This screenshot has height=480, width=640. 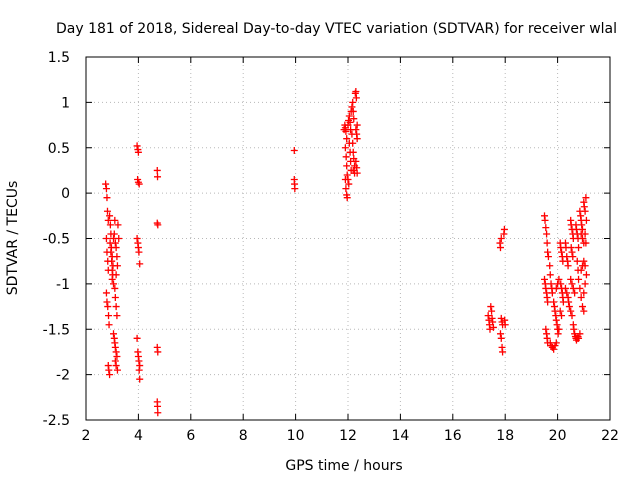 I want to click on y-tick-label: -1.5, so click(x=56, y=330).